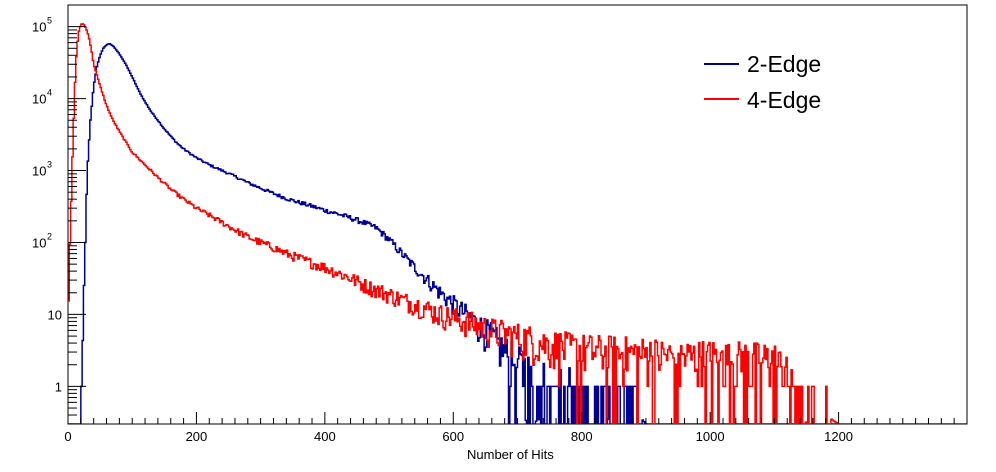 The width and height of the screenshot is (996, 472). What do you see at coordinates (838, 436) in the screenshot?
I see `x-tick-label: 1200` at bounding box center [838, 436].